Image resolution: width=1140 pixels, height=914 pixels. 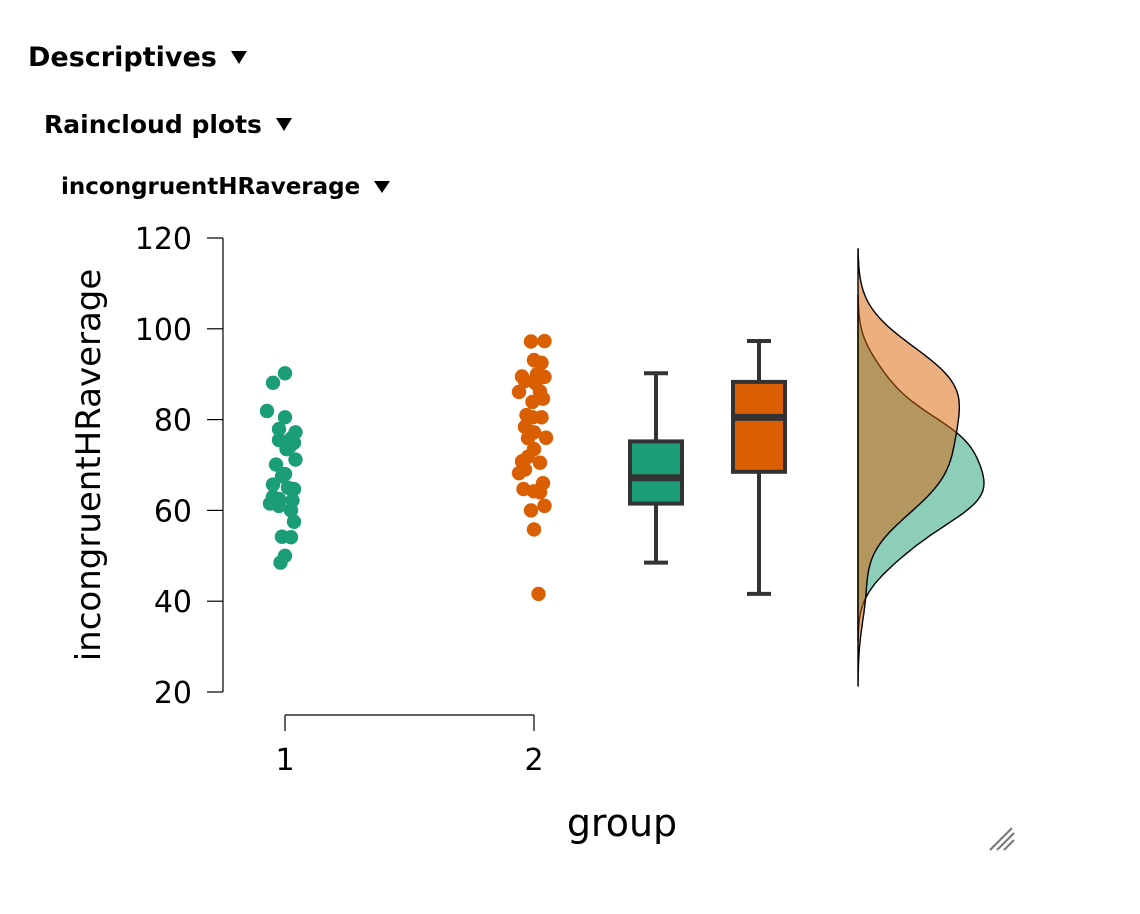 I want to click on resize-handle-icon, so click(x=1002, y=839).